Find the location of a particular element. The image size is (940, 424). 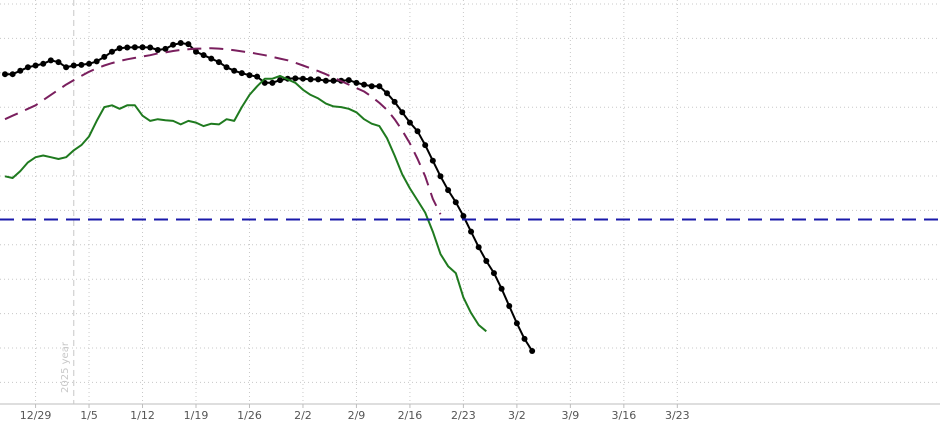

year-boundary-label: 2025 year is located at coordinates (65, 367).